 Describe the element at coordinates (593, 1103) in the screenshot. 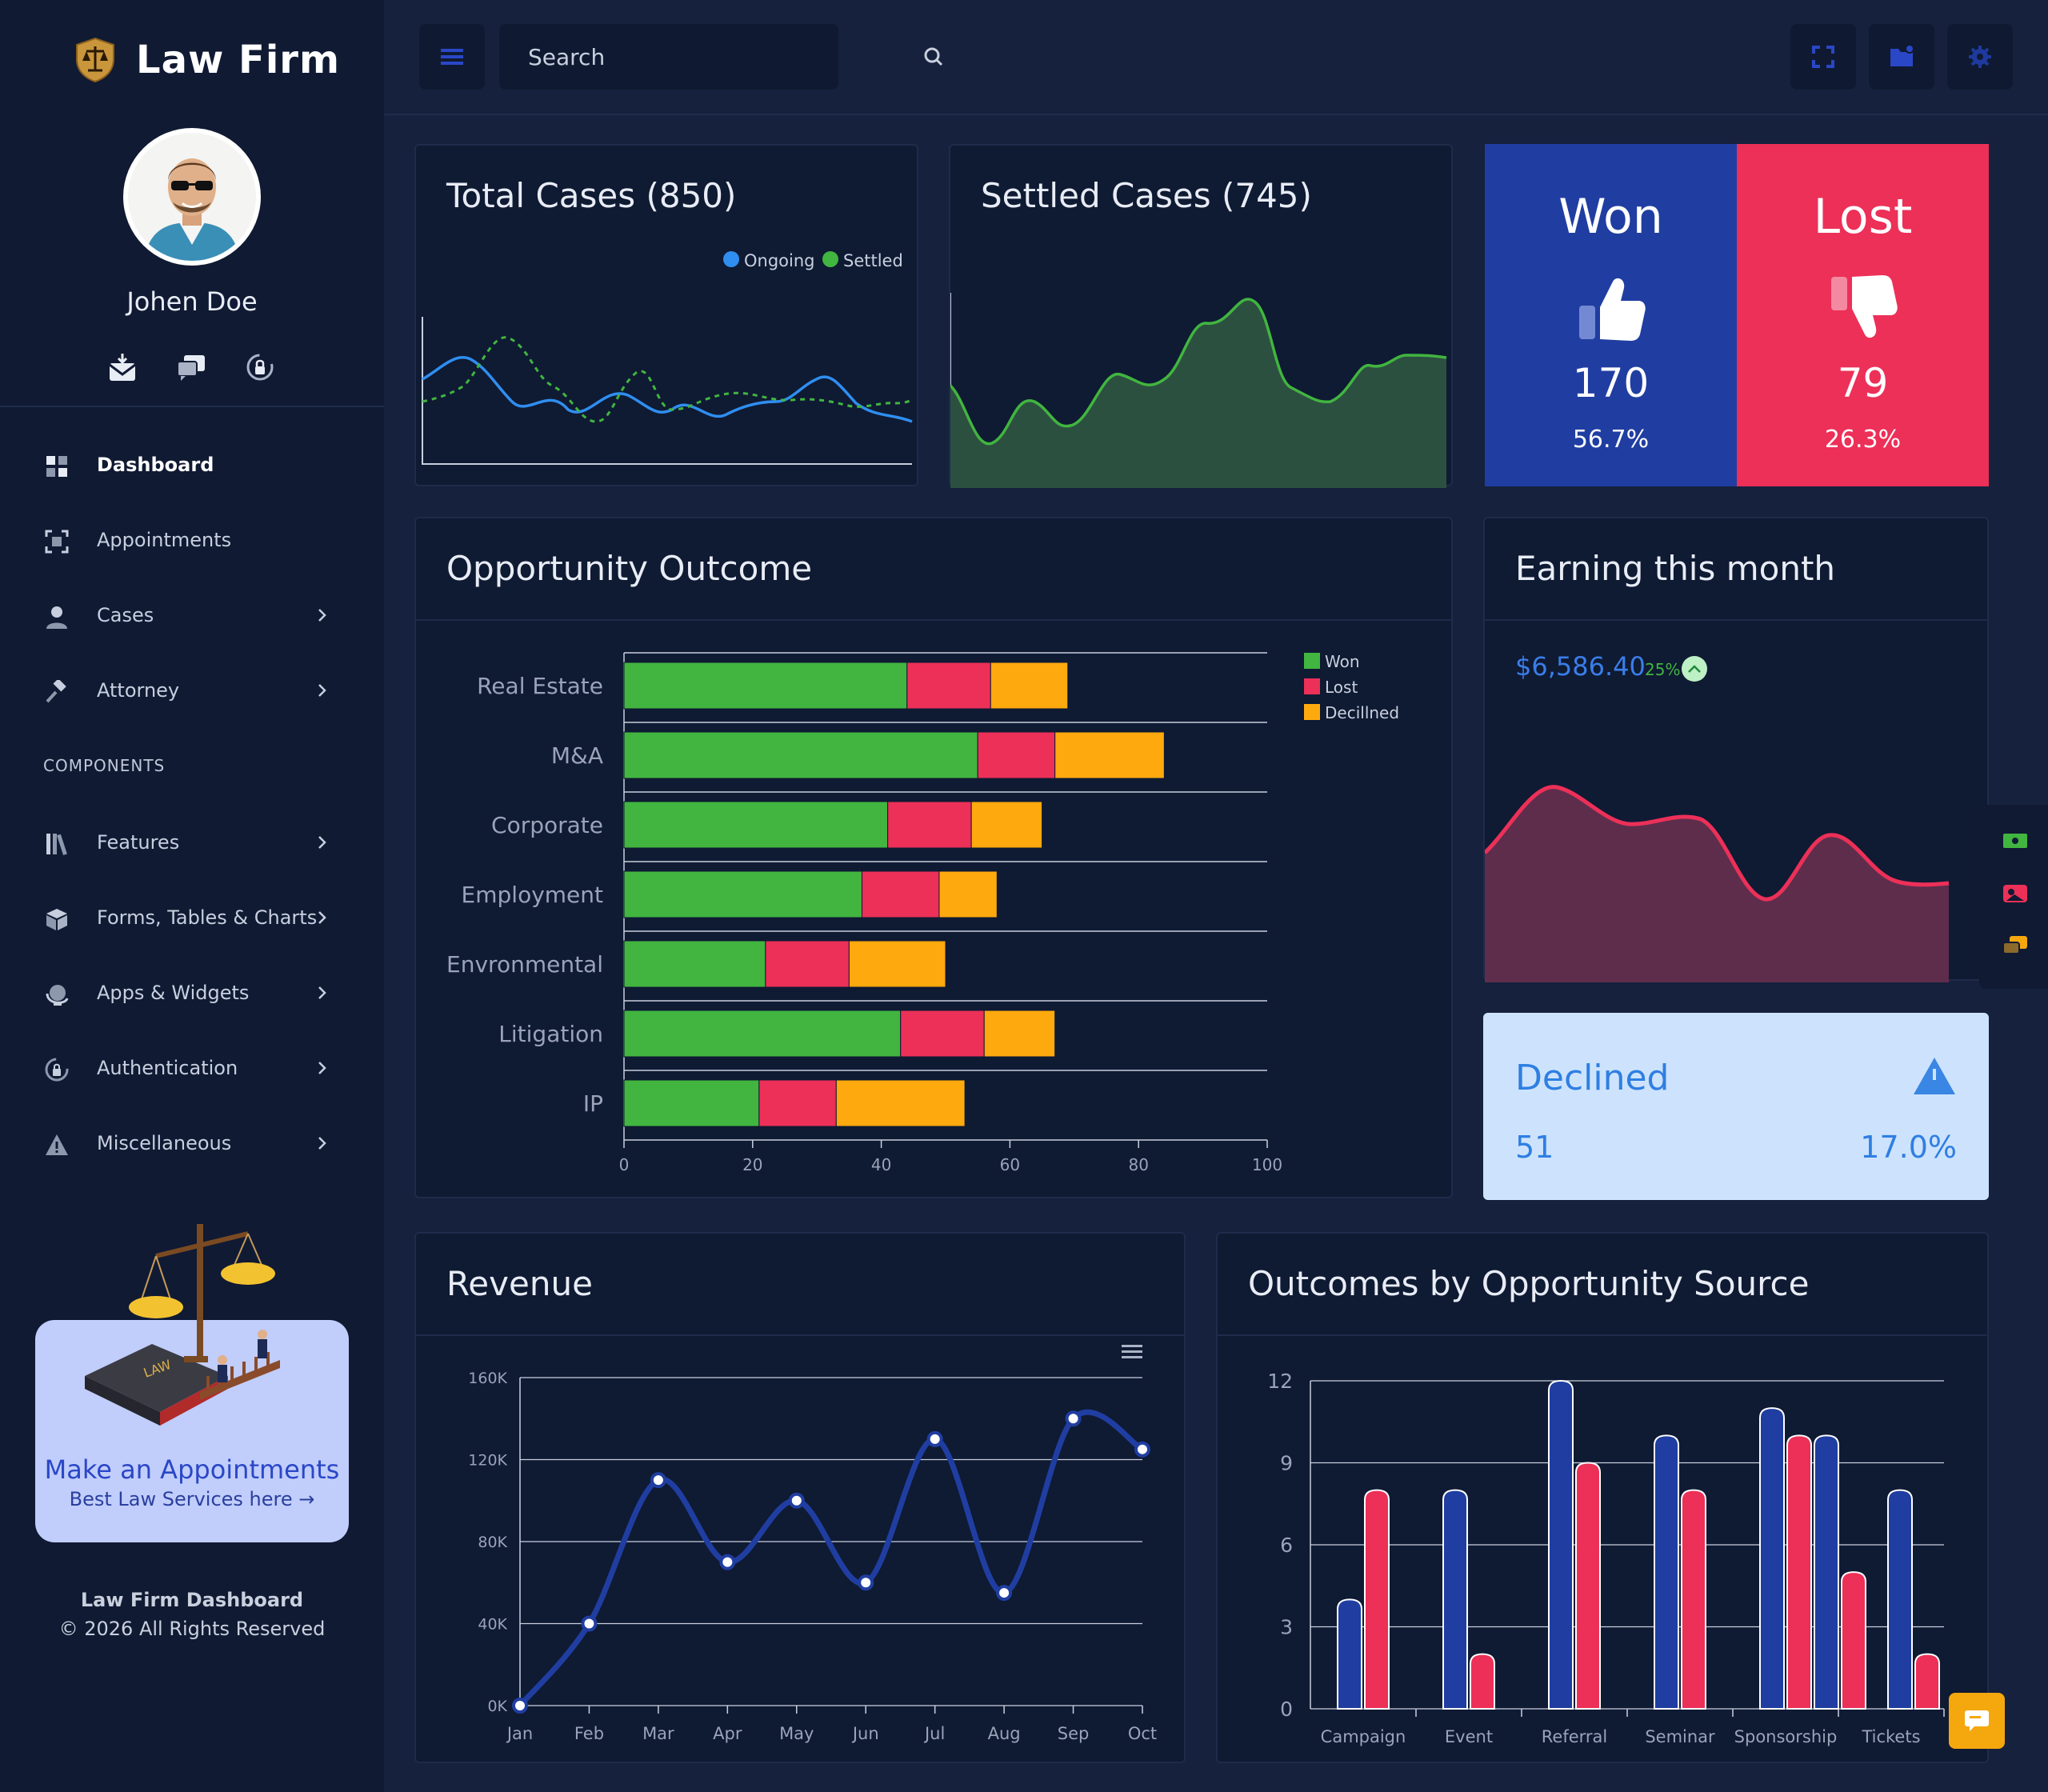

I see `category-label: IP` at that location.